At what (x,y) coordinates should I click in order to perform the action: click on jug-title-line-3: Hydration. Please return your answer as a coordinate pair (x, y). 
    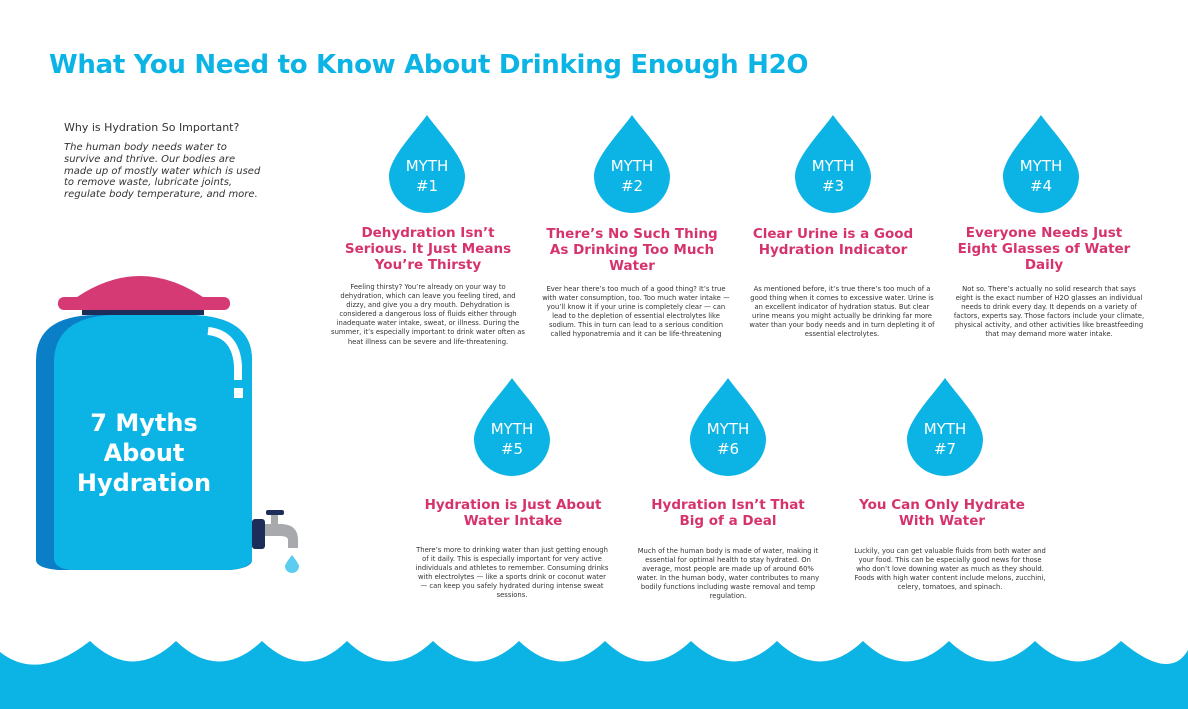
    Looking at the image, I should click on (144, 483).